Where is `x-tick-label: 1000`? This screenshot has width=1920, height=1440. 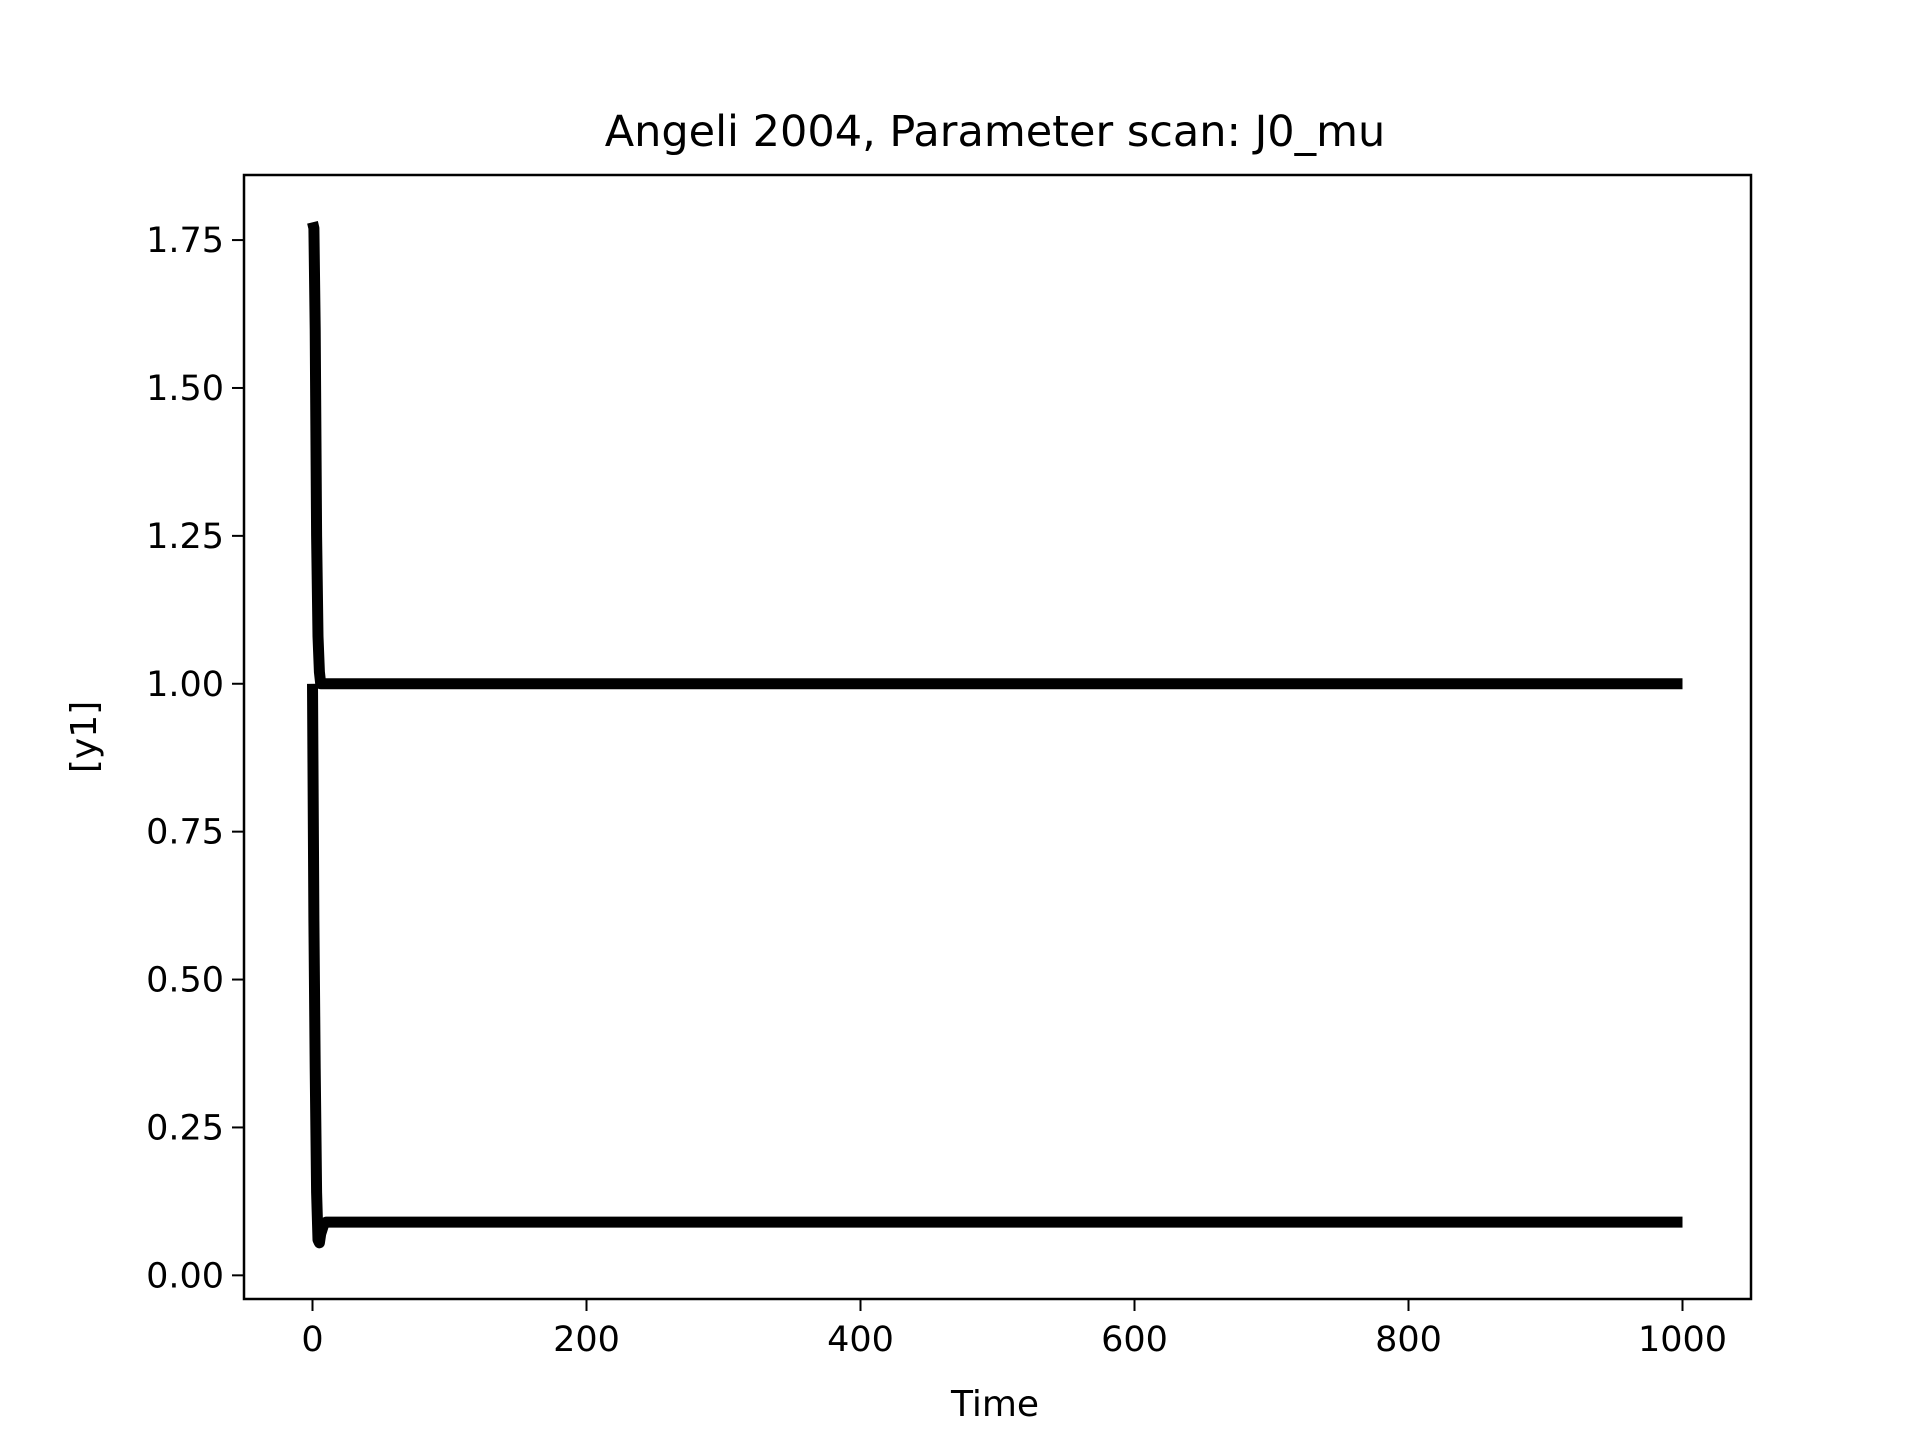
x-tick-label: 1000 is located at coordinates (1682, 1340).